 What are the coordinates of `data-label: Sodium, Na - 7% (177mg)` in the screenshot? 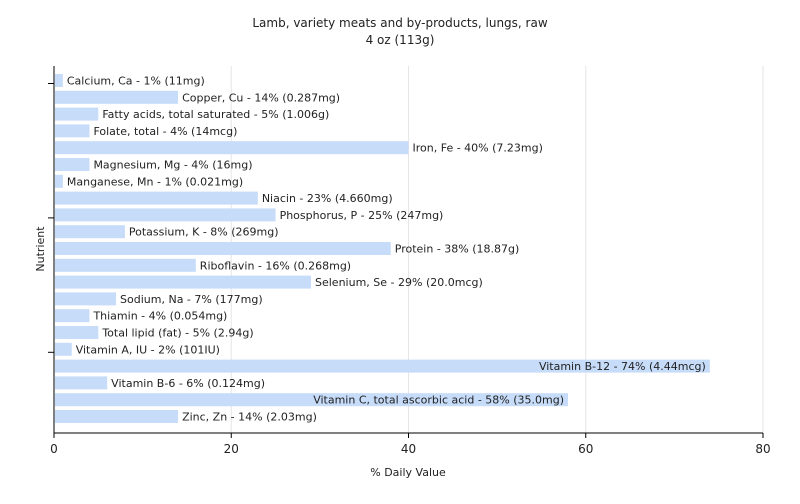 It's located at (191, 299).